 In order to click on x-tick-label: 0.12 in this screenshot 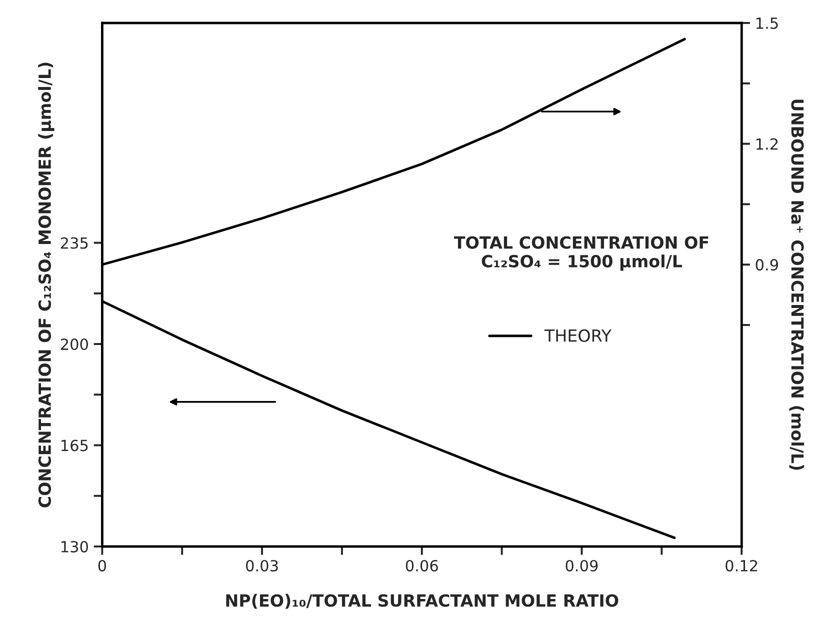, I will do `click(742, 566)`.